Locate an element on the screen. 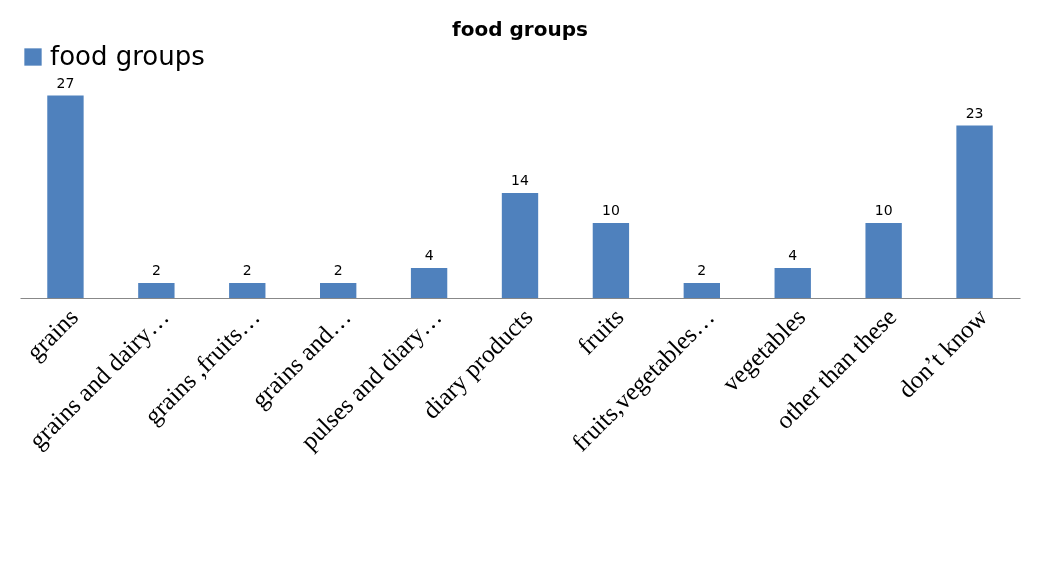 The height and width of the screenshot is (568, 1046). data-label: 27 is located at coordinates (65, 82).